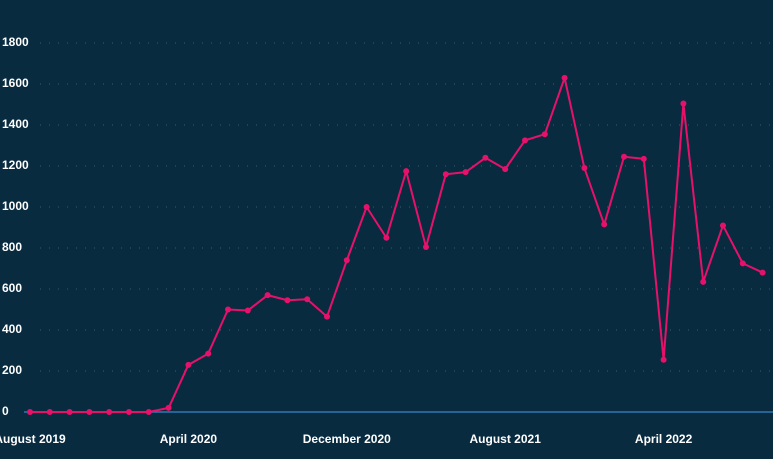 This screenshot has width=773, height=459. I want to click on x-tick-label: August 2019, so click(33, 439).